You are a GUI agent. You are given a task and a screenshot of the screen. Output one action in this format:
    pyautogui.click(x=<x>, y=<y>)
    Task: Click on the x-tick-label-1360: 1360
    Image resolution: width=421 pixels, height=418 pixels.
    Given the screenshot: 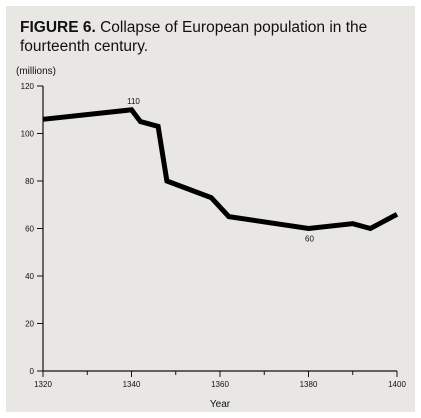 What is the action you would take?
    pyautogui.click(x=220, y=384)
    